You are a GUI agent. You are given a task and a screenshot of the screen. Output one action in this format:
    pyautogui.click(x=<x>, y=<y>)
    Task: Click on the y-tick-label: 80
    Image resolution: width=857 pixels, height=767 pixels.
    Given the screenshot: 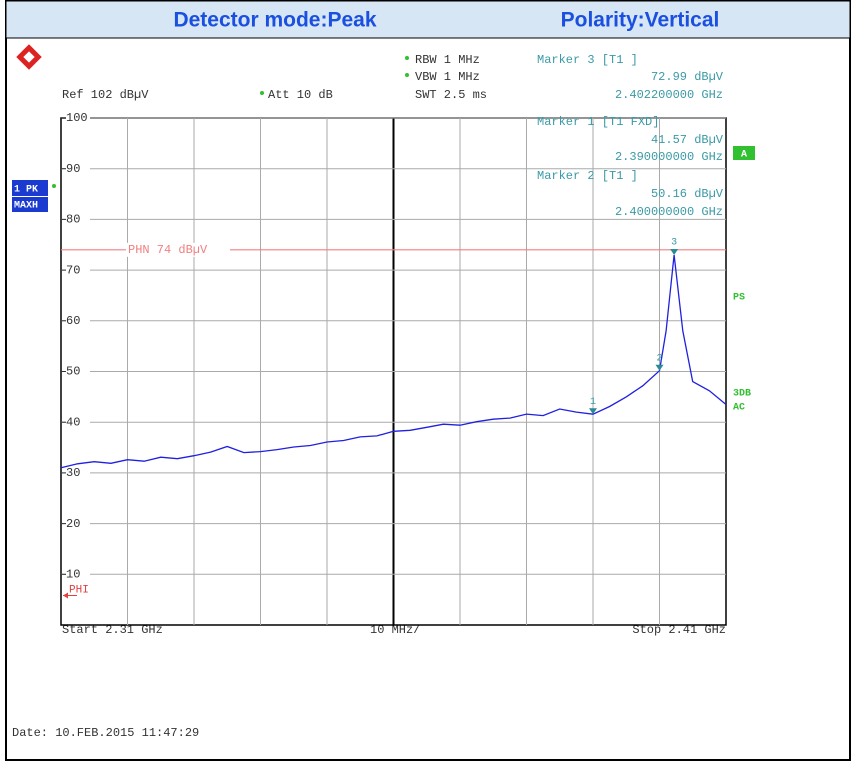 What is the action you would take?
    pyautogui.click(x=73, y=220)
    